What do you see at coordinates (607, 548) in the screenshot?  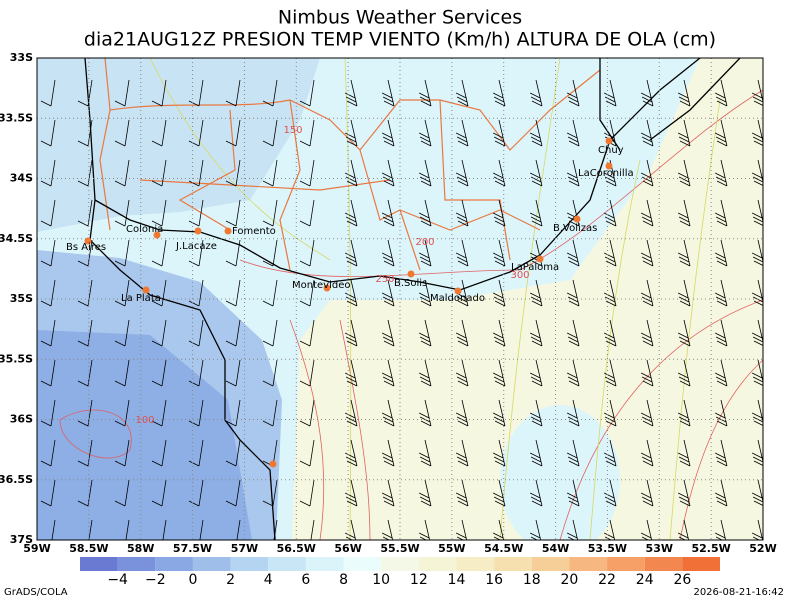 I see `lon-label: 53.5W` at bounding box center [607, 548].